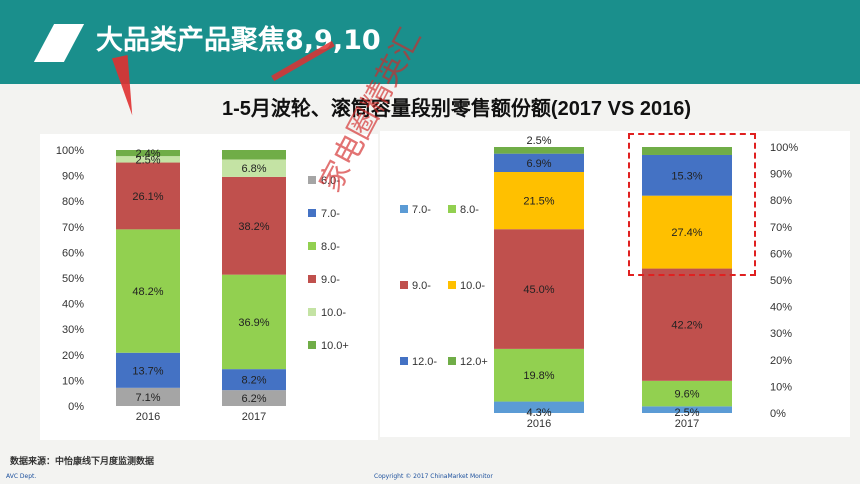  I want to click on legend-label: 10.0+, so click(335, 346).